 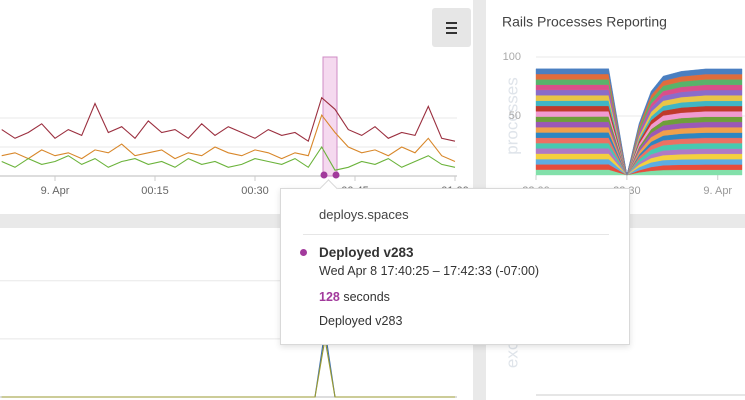 What do you see at coordinates (155, 191) in the screenshot?
I see `x-tick-label: 00:15` at bounding box center [155, 191].